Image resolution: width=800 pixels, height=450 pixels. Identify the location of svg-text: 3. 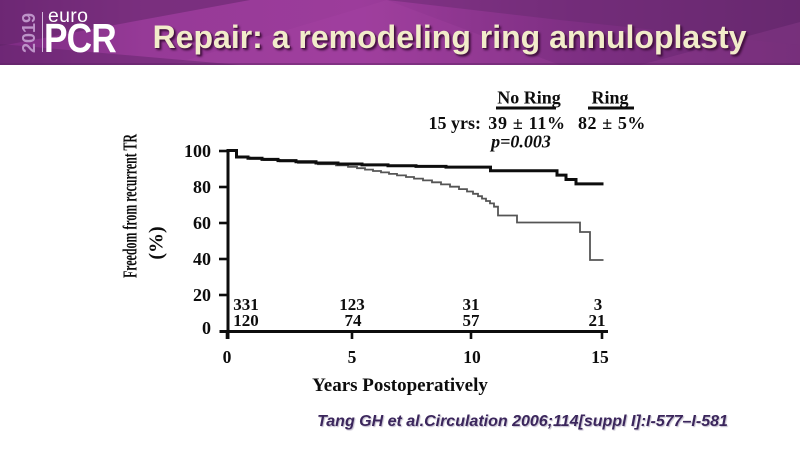
(598, 304).